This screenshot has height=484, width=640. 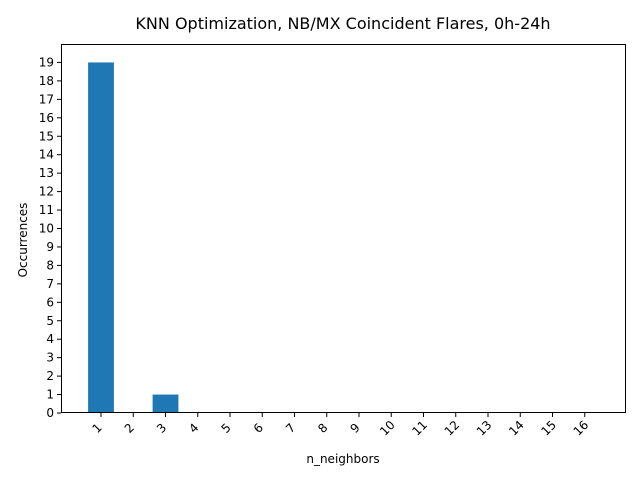 What do you see at coordinates (46, 192) in the screenshot?
I see `y-tick-label: 12` at bounding box center [46, 192].